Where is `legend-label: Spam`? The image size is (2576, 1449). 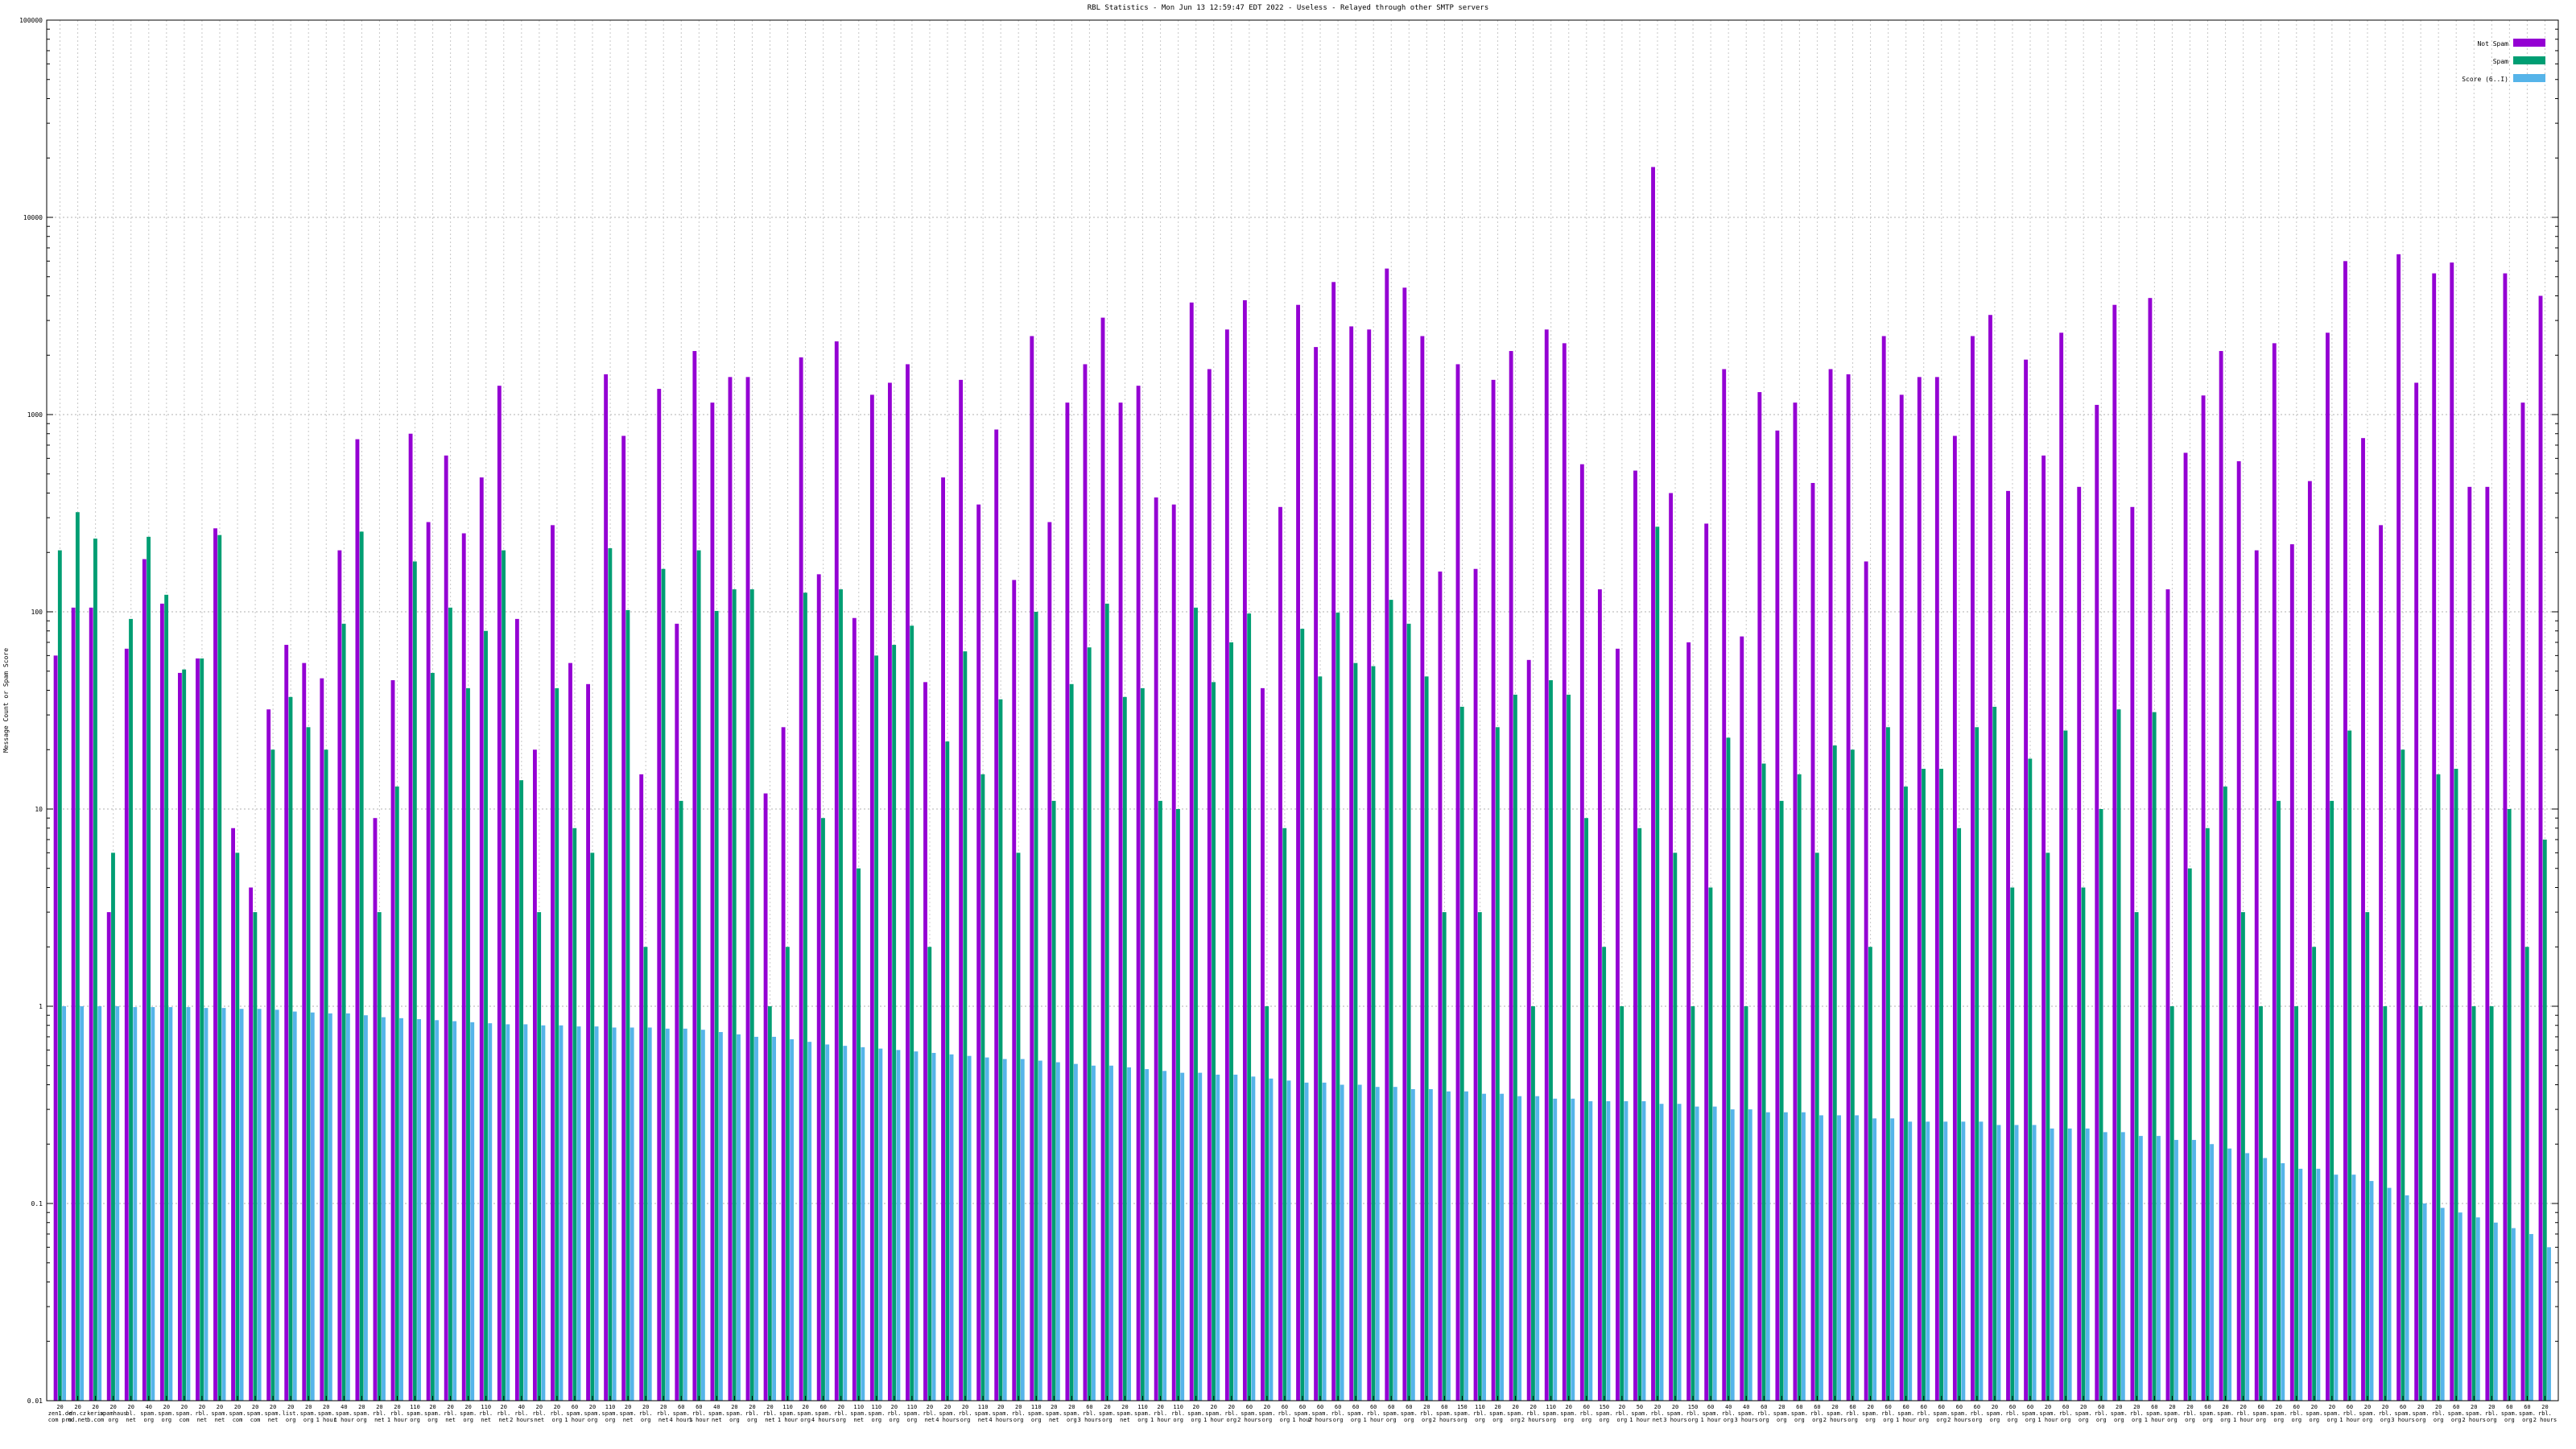
legend-label: Spam is located at coordinates (2500, 61).